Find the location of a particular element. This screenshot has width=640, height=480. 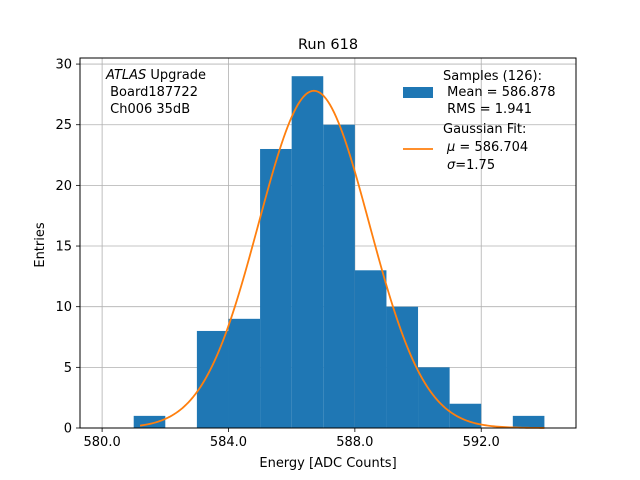

legend-samples-swatch is located at coordinates (418, 92).